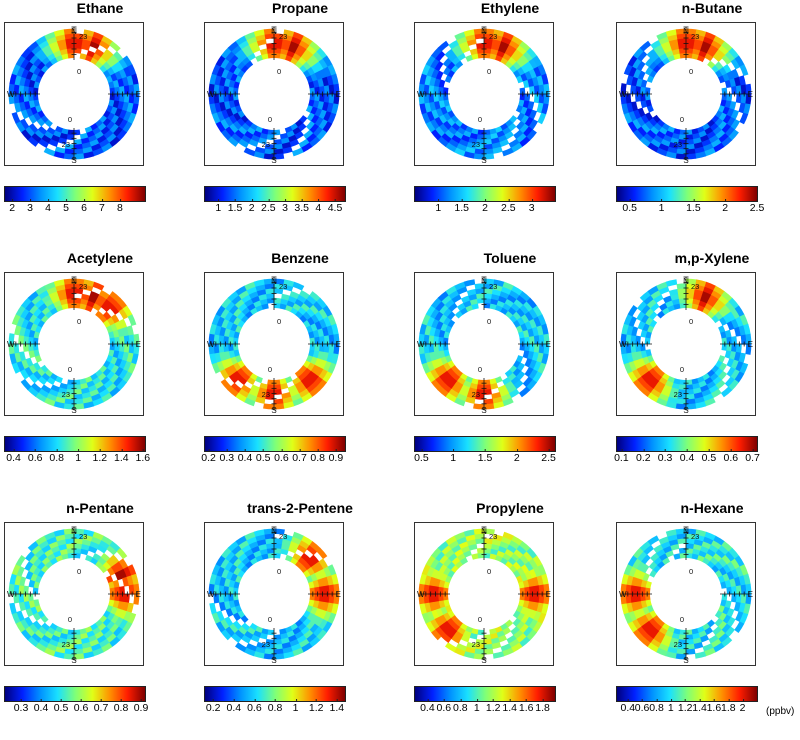 Image resolution: width=800 pixels, height=740 pixels. I want to click on polar-panel: Toluene N 23 0 0 23 S E W 0.5 1 1.5 2 2.5, so click(510, 370).